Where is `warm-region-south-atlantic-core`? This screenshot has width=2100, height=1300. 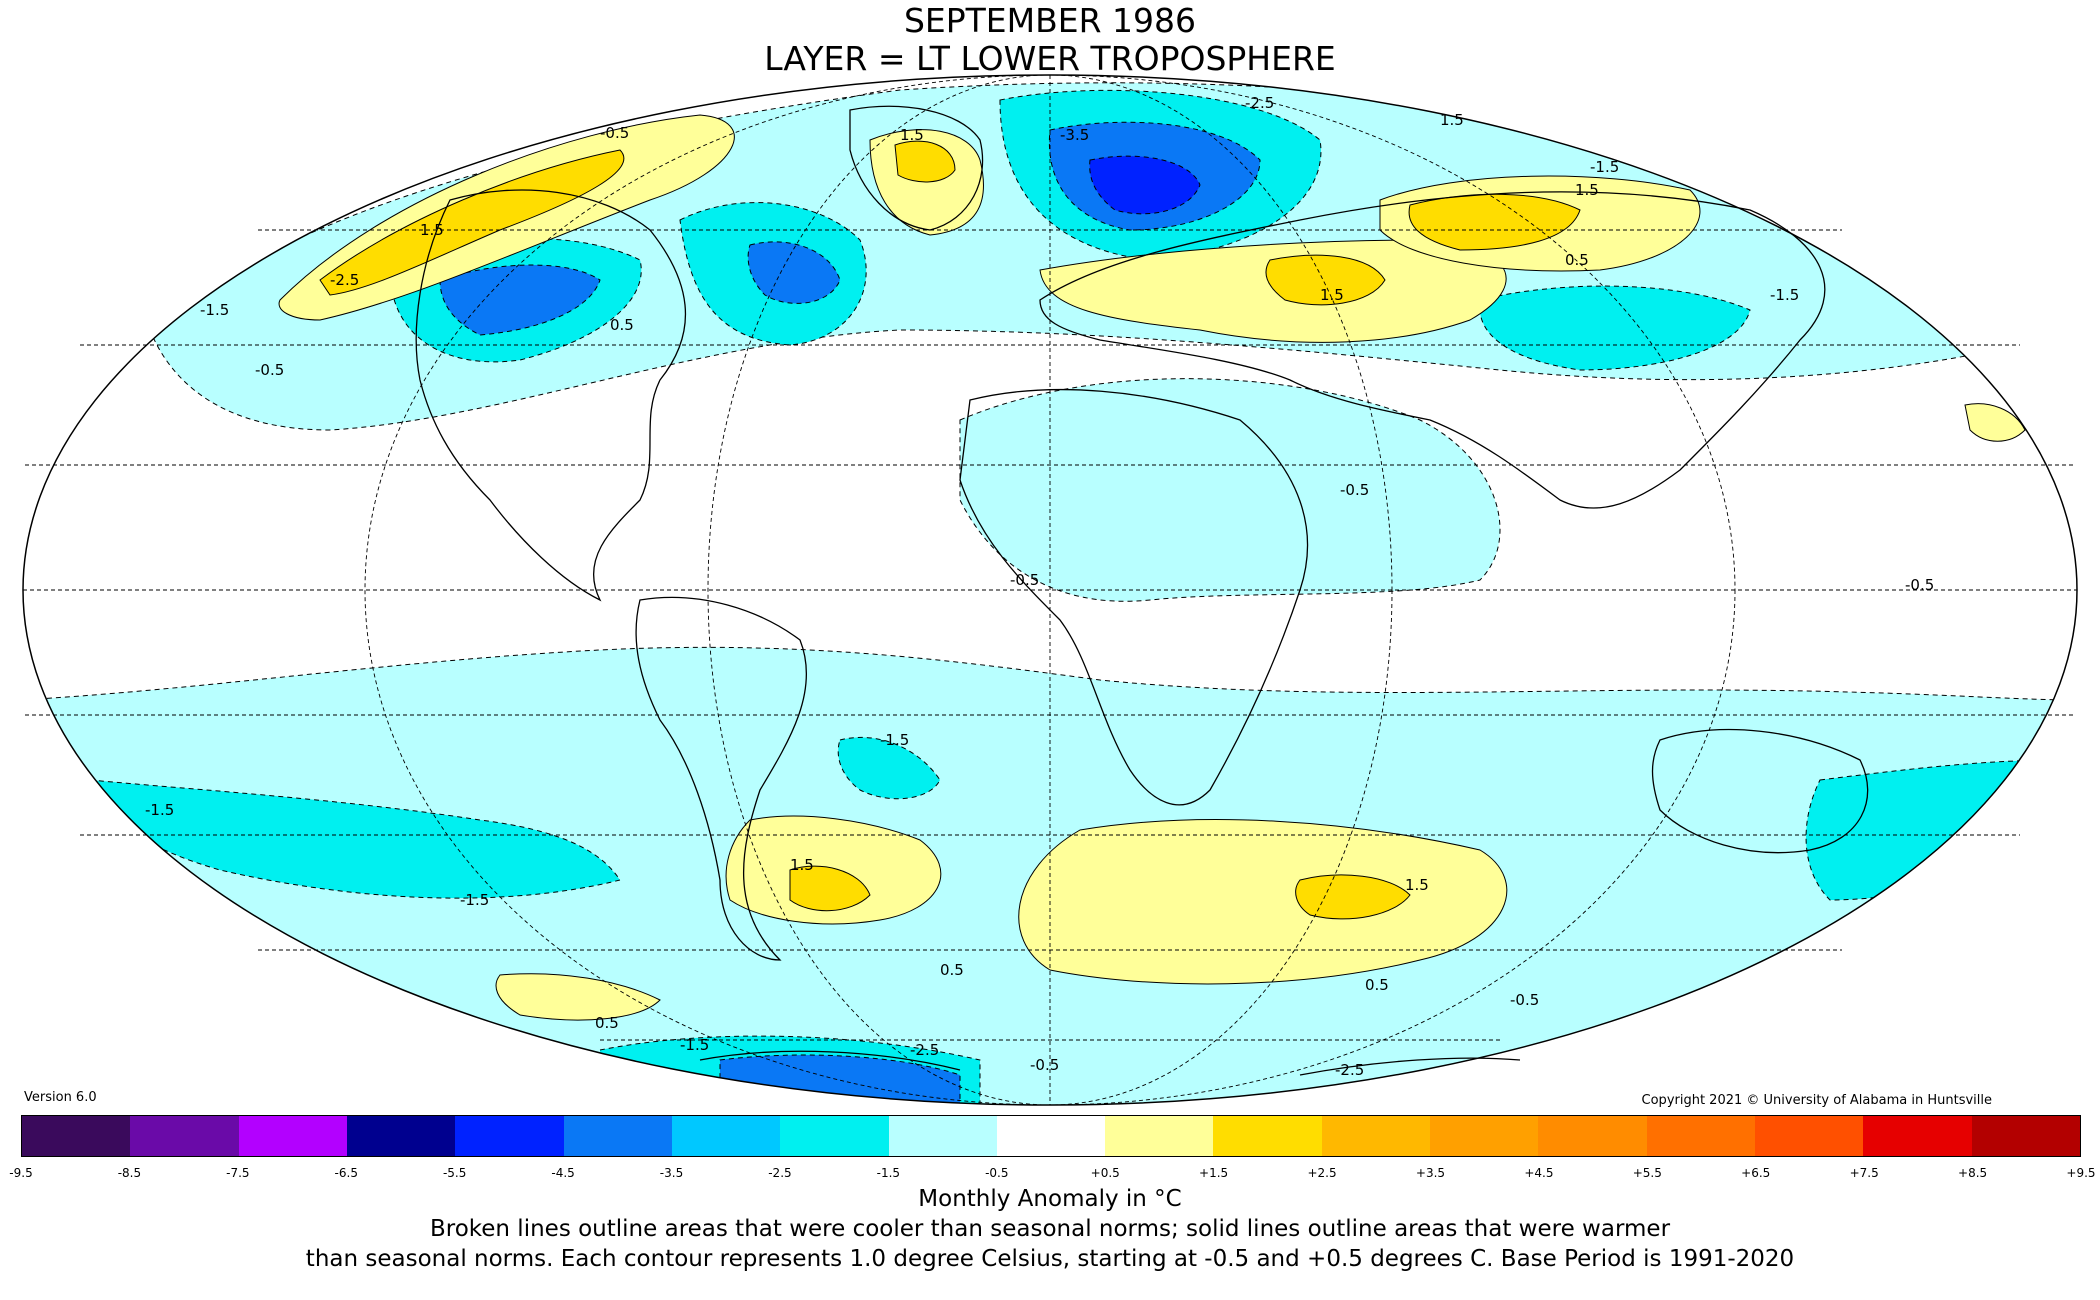 warm-region-south-atlantic-core is located at coordinates (830, 888).